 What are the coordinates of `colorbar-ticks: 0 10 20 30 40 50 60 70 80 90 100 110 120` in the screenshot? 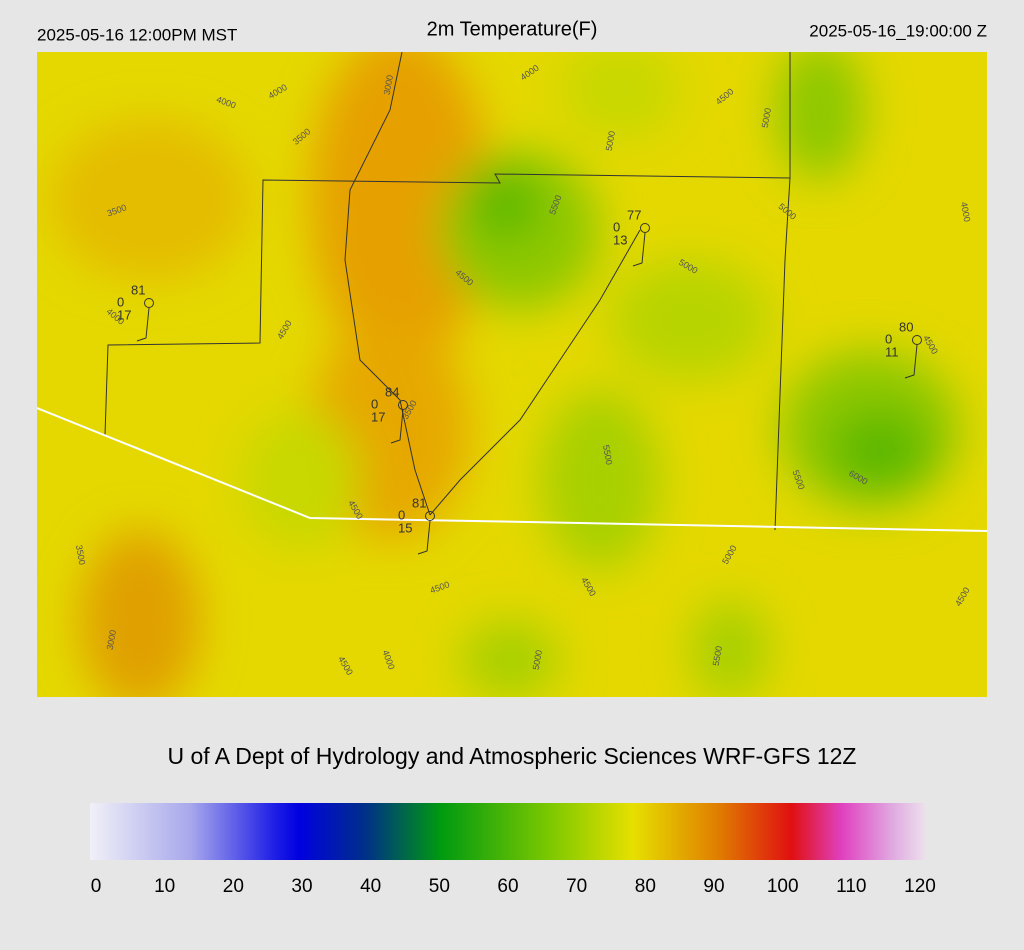 It's located at (513, 886).